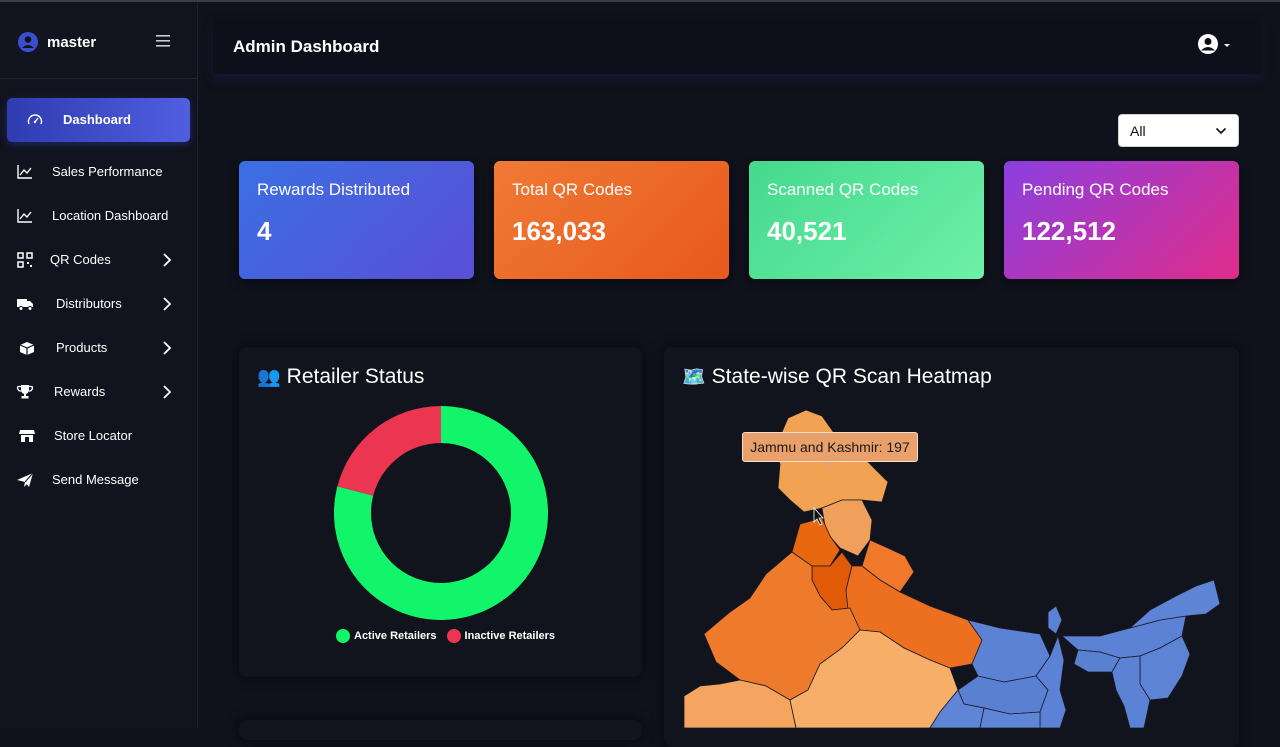  I want to click on sidebar-item-qr-codes: QR Codes, so click(98, 260).